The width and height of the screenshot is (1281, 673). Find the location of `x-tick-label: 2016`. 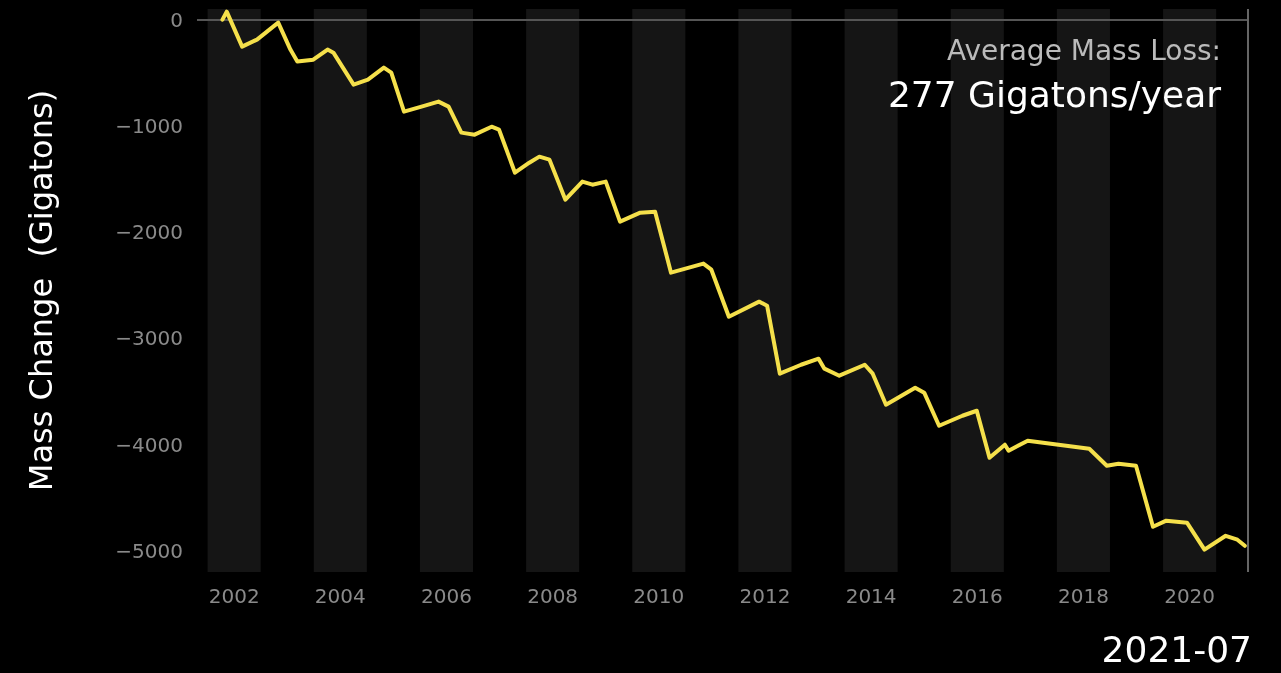

x-tick-label: 2016 is located at coordinates (977, 596).